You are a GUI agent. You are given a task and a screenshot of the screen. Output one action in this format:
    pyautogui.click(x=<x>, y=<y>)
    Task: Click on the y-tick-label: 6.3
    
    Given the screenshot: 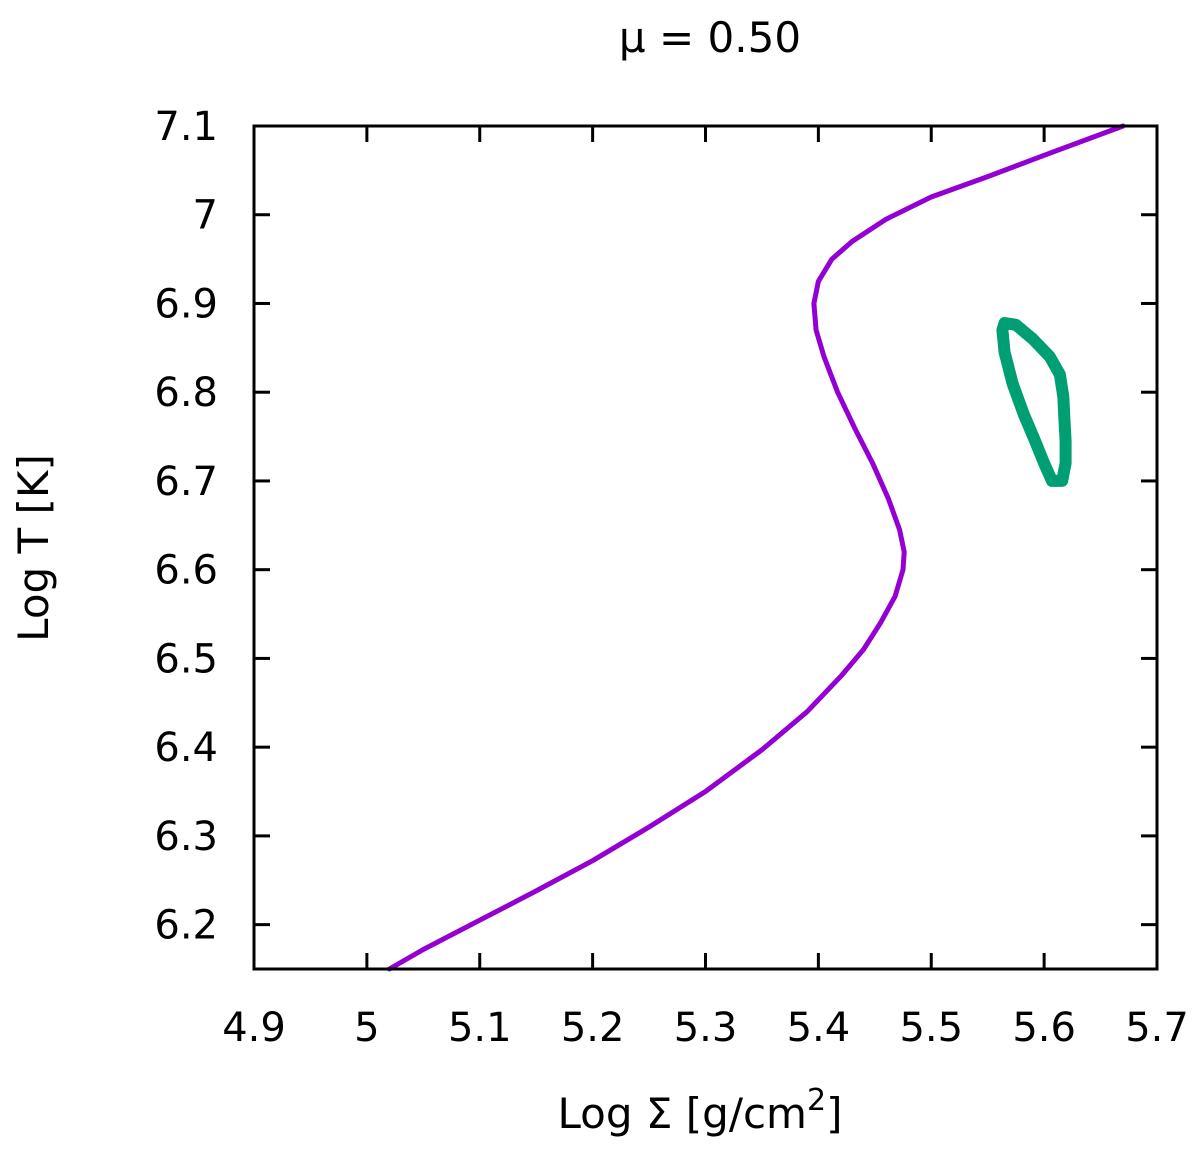 What is the action you would take?
    pyautogui.click(x=186, y=837)
    